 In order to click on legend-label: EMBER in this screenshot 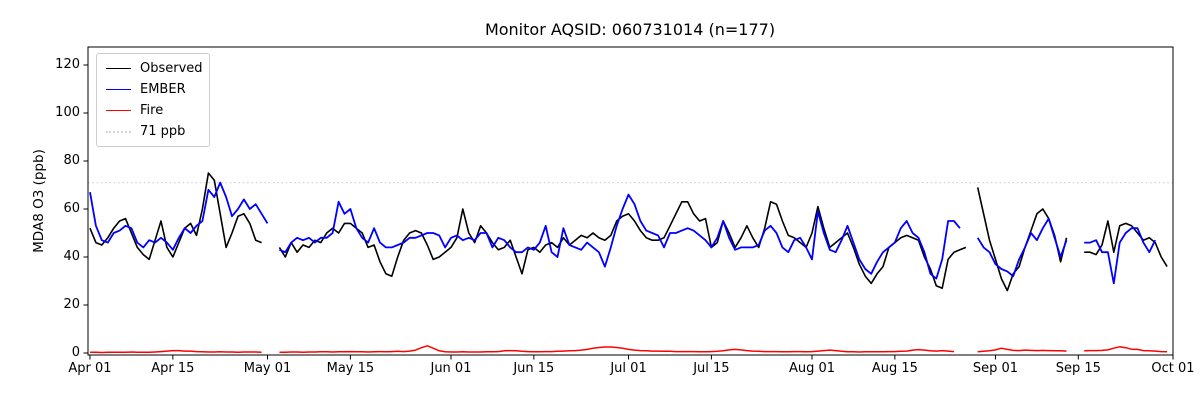, I will do `click(163, 89)`.